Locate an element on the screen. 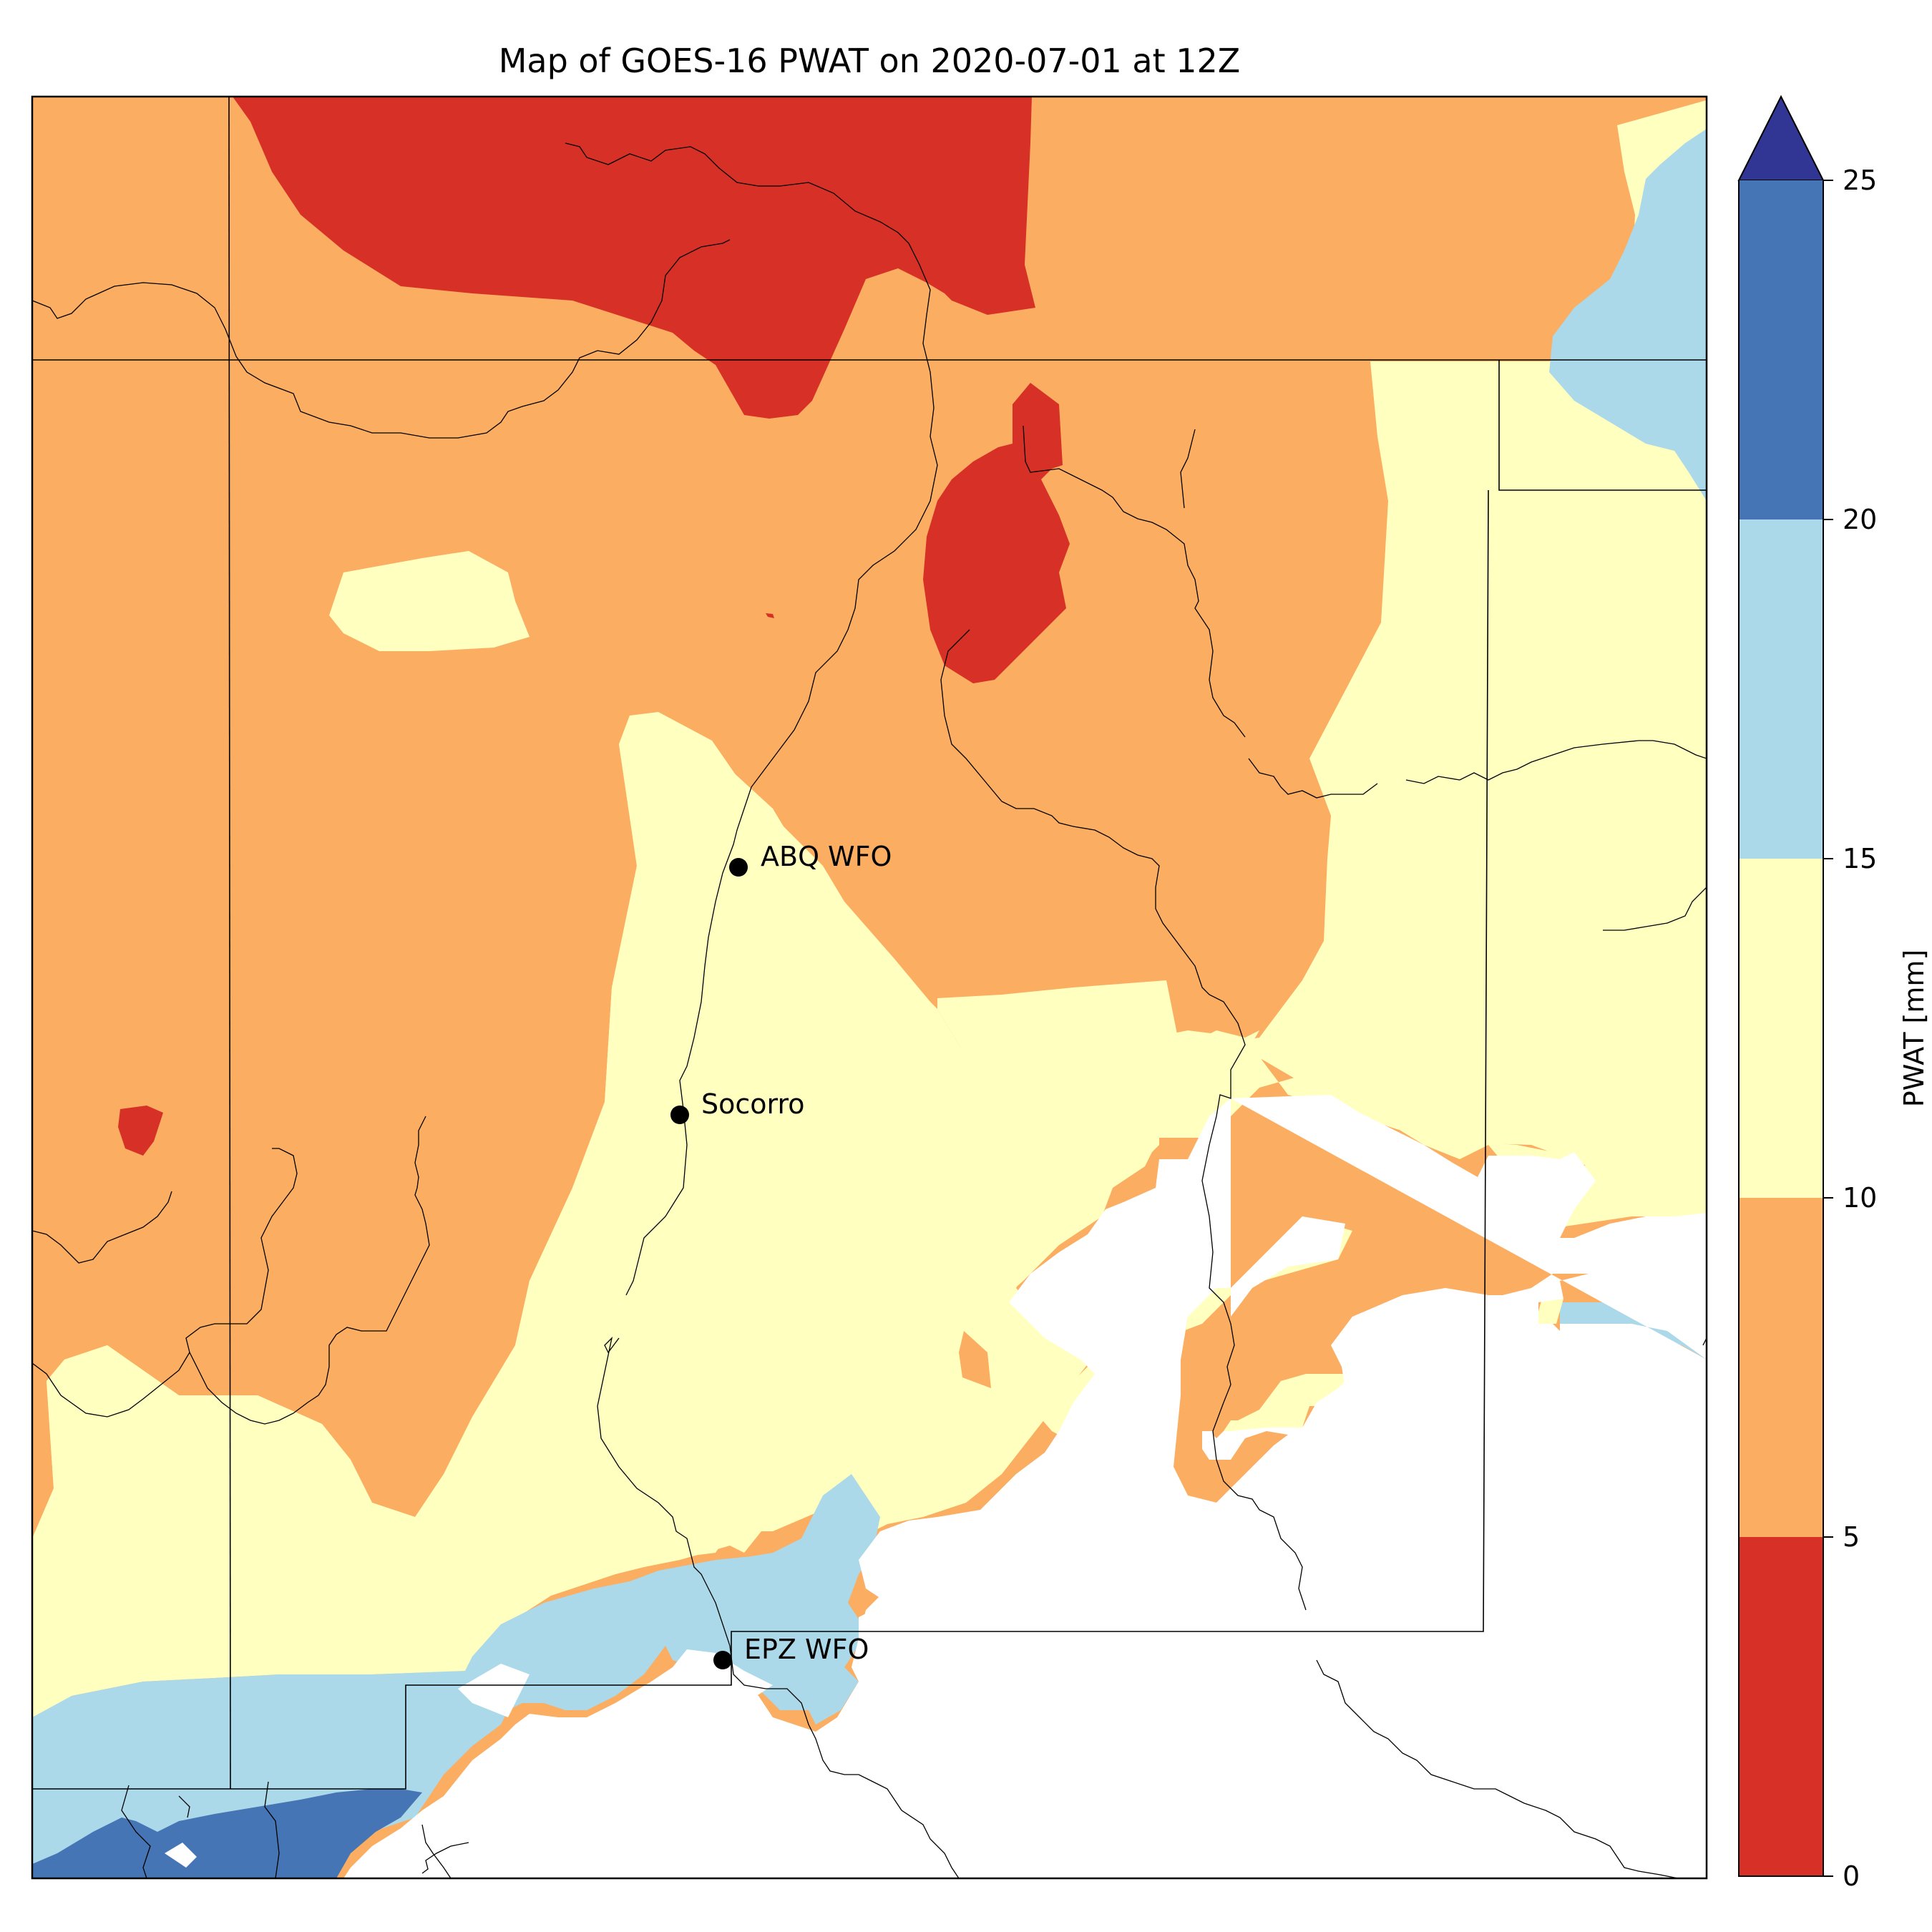 The height and width of the screenshot is (1932, 1932). station-label-epz: EPZ WFO is located at coordinates (806, 1649).